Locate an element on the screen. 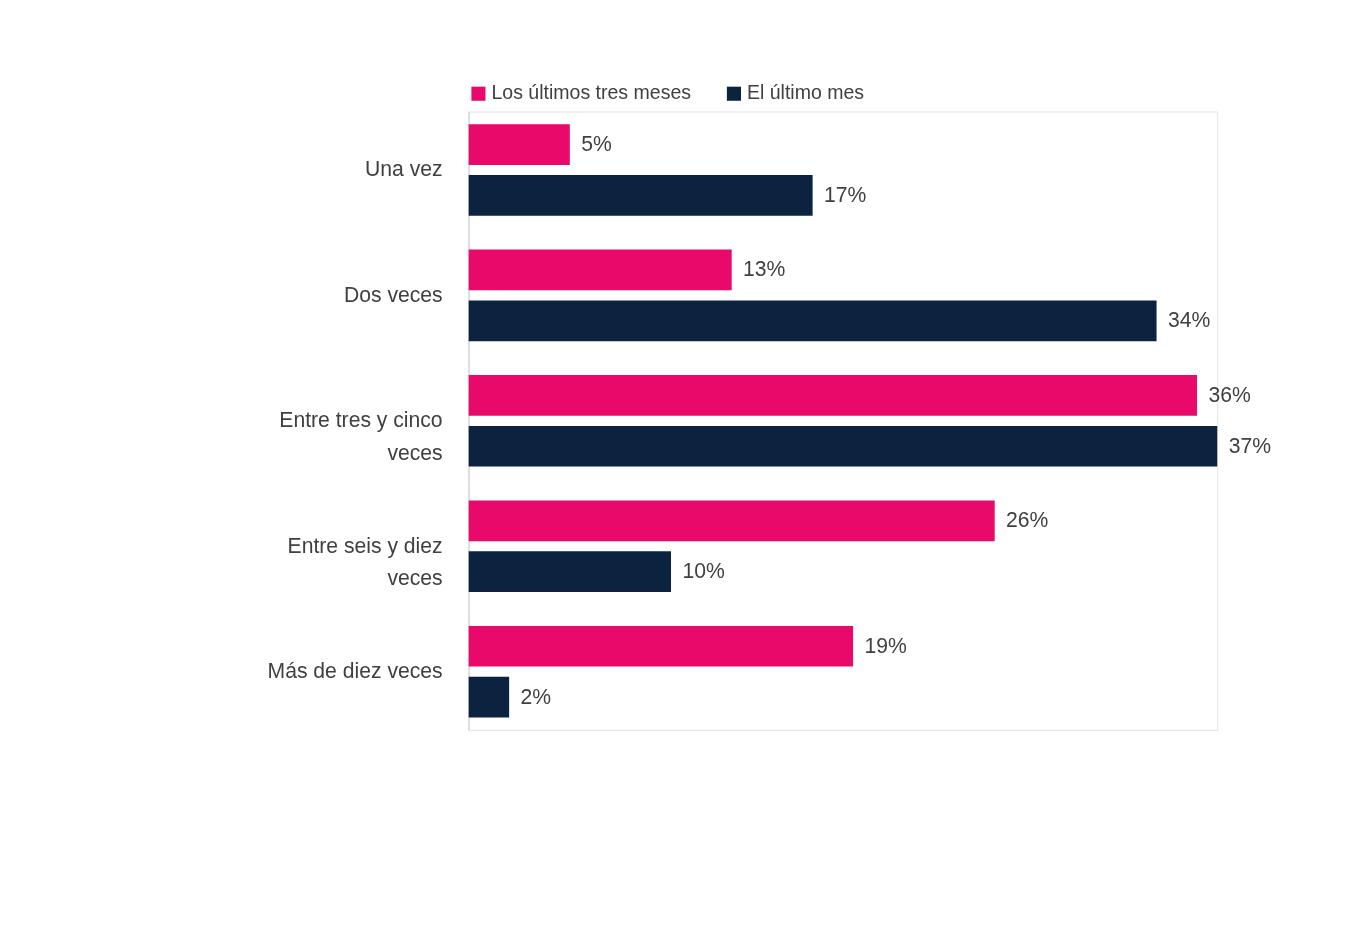 The width and height of the screenshot is (1345, 930). y-tick-label: Entre tres y cinco veces is located at coordinates (361, 436).